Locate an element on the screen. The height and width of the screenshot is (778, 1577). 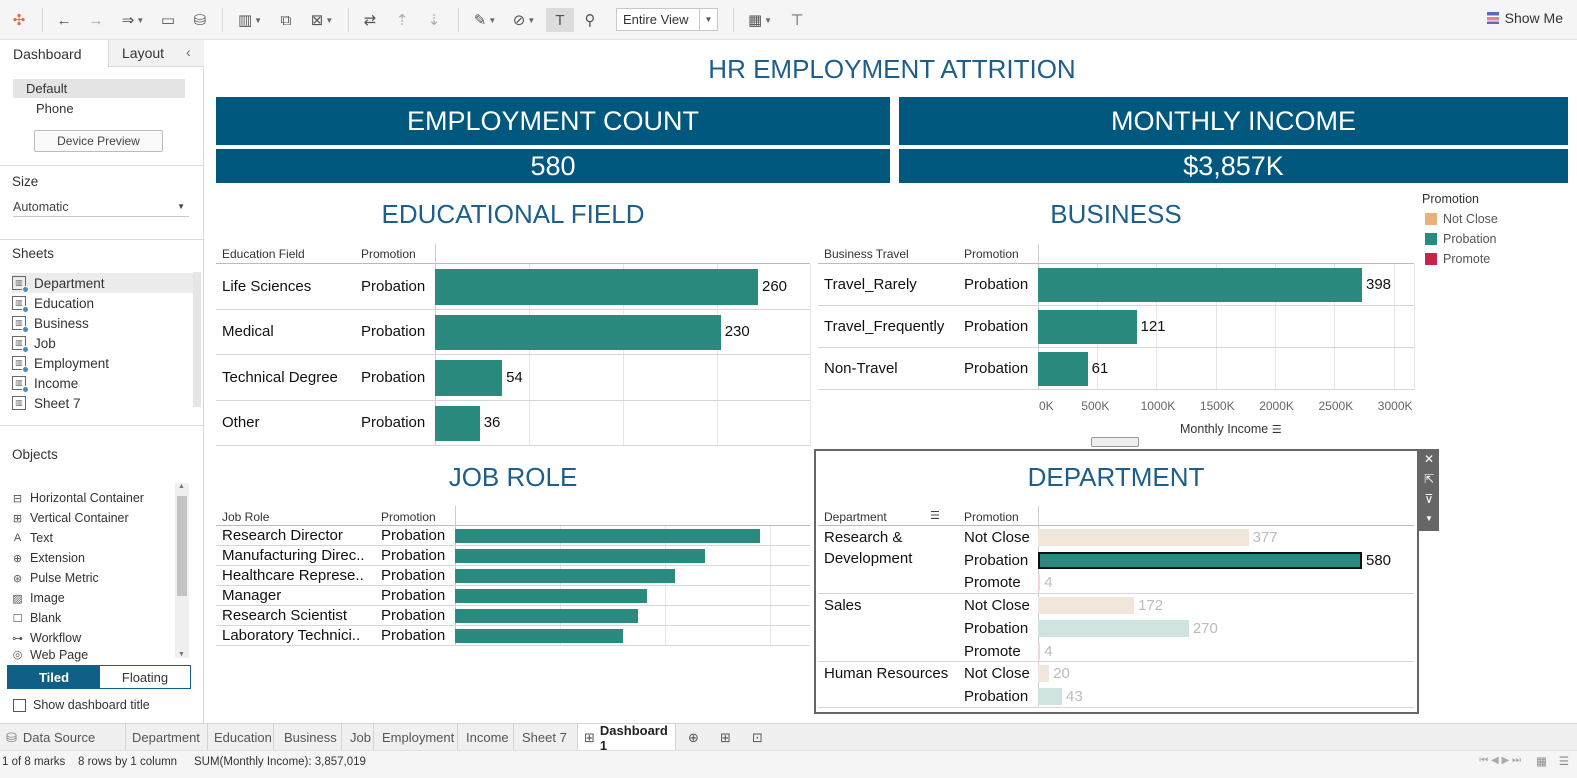
pin-icon: ⚲ is located at coordinates (590, 20).